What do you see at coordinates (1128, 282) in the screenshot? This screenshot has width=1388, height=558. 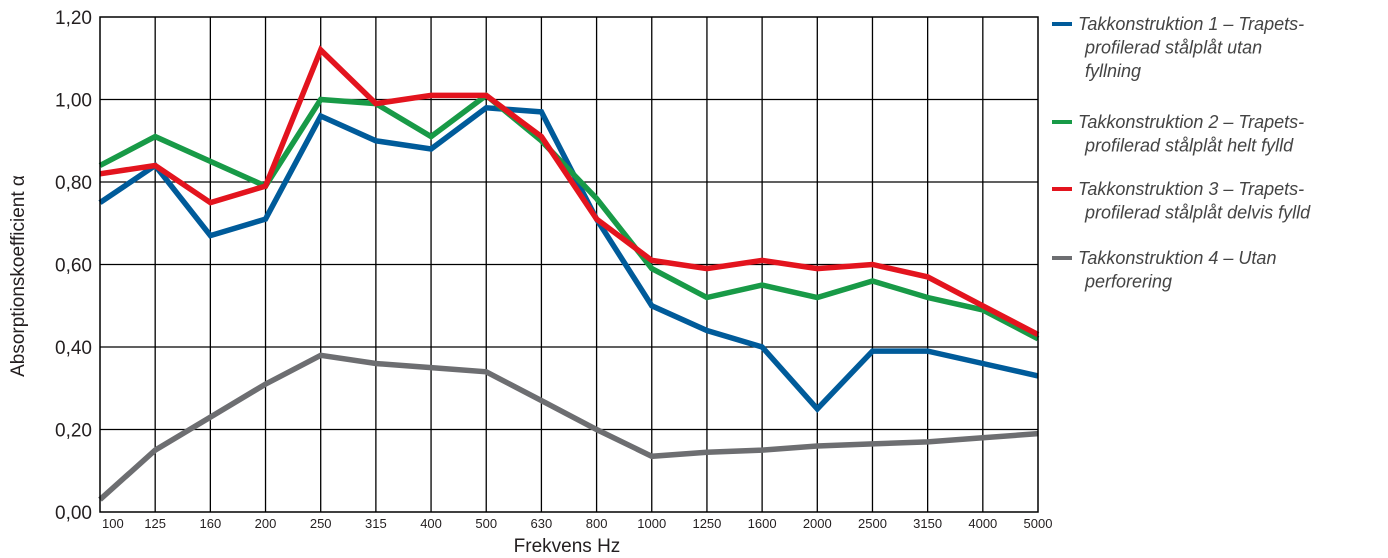 I see `legend-label: perforering` at bounding box center [1128, 282].